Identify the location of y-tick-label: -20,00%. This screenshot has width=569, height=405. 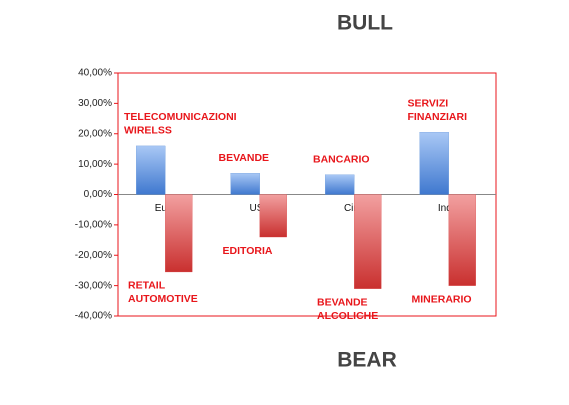
(93, 255).